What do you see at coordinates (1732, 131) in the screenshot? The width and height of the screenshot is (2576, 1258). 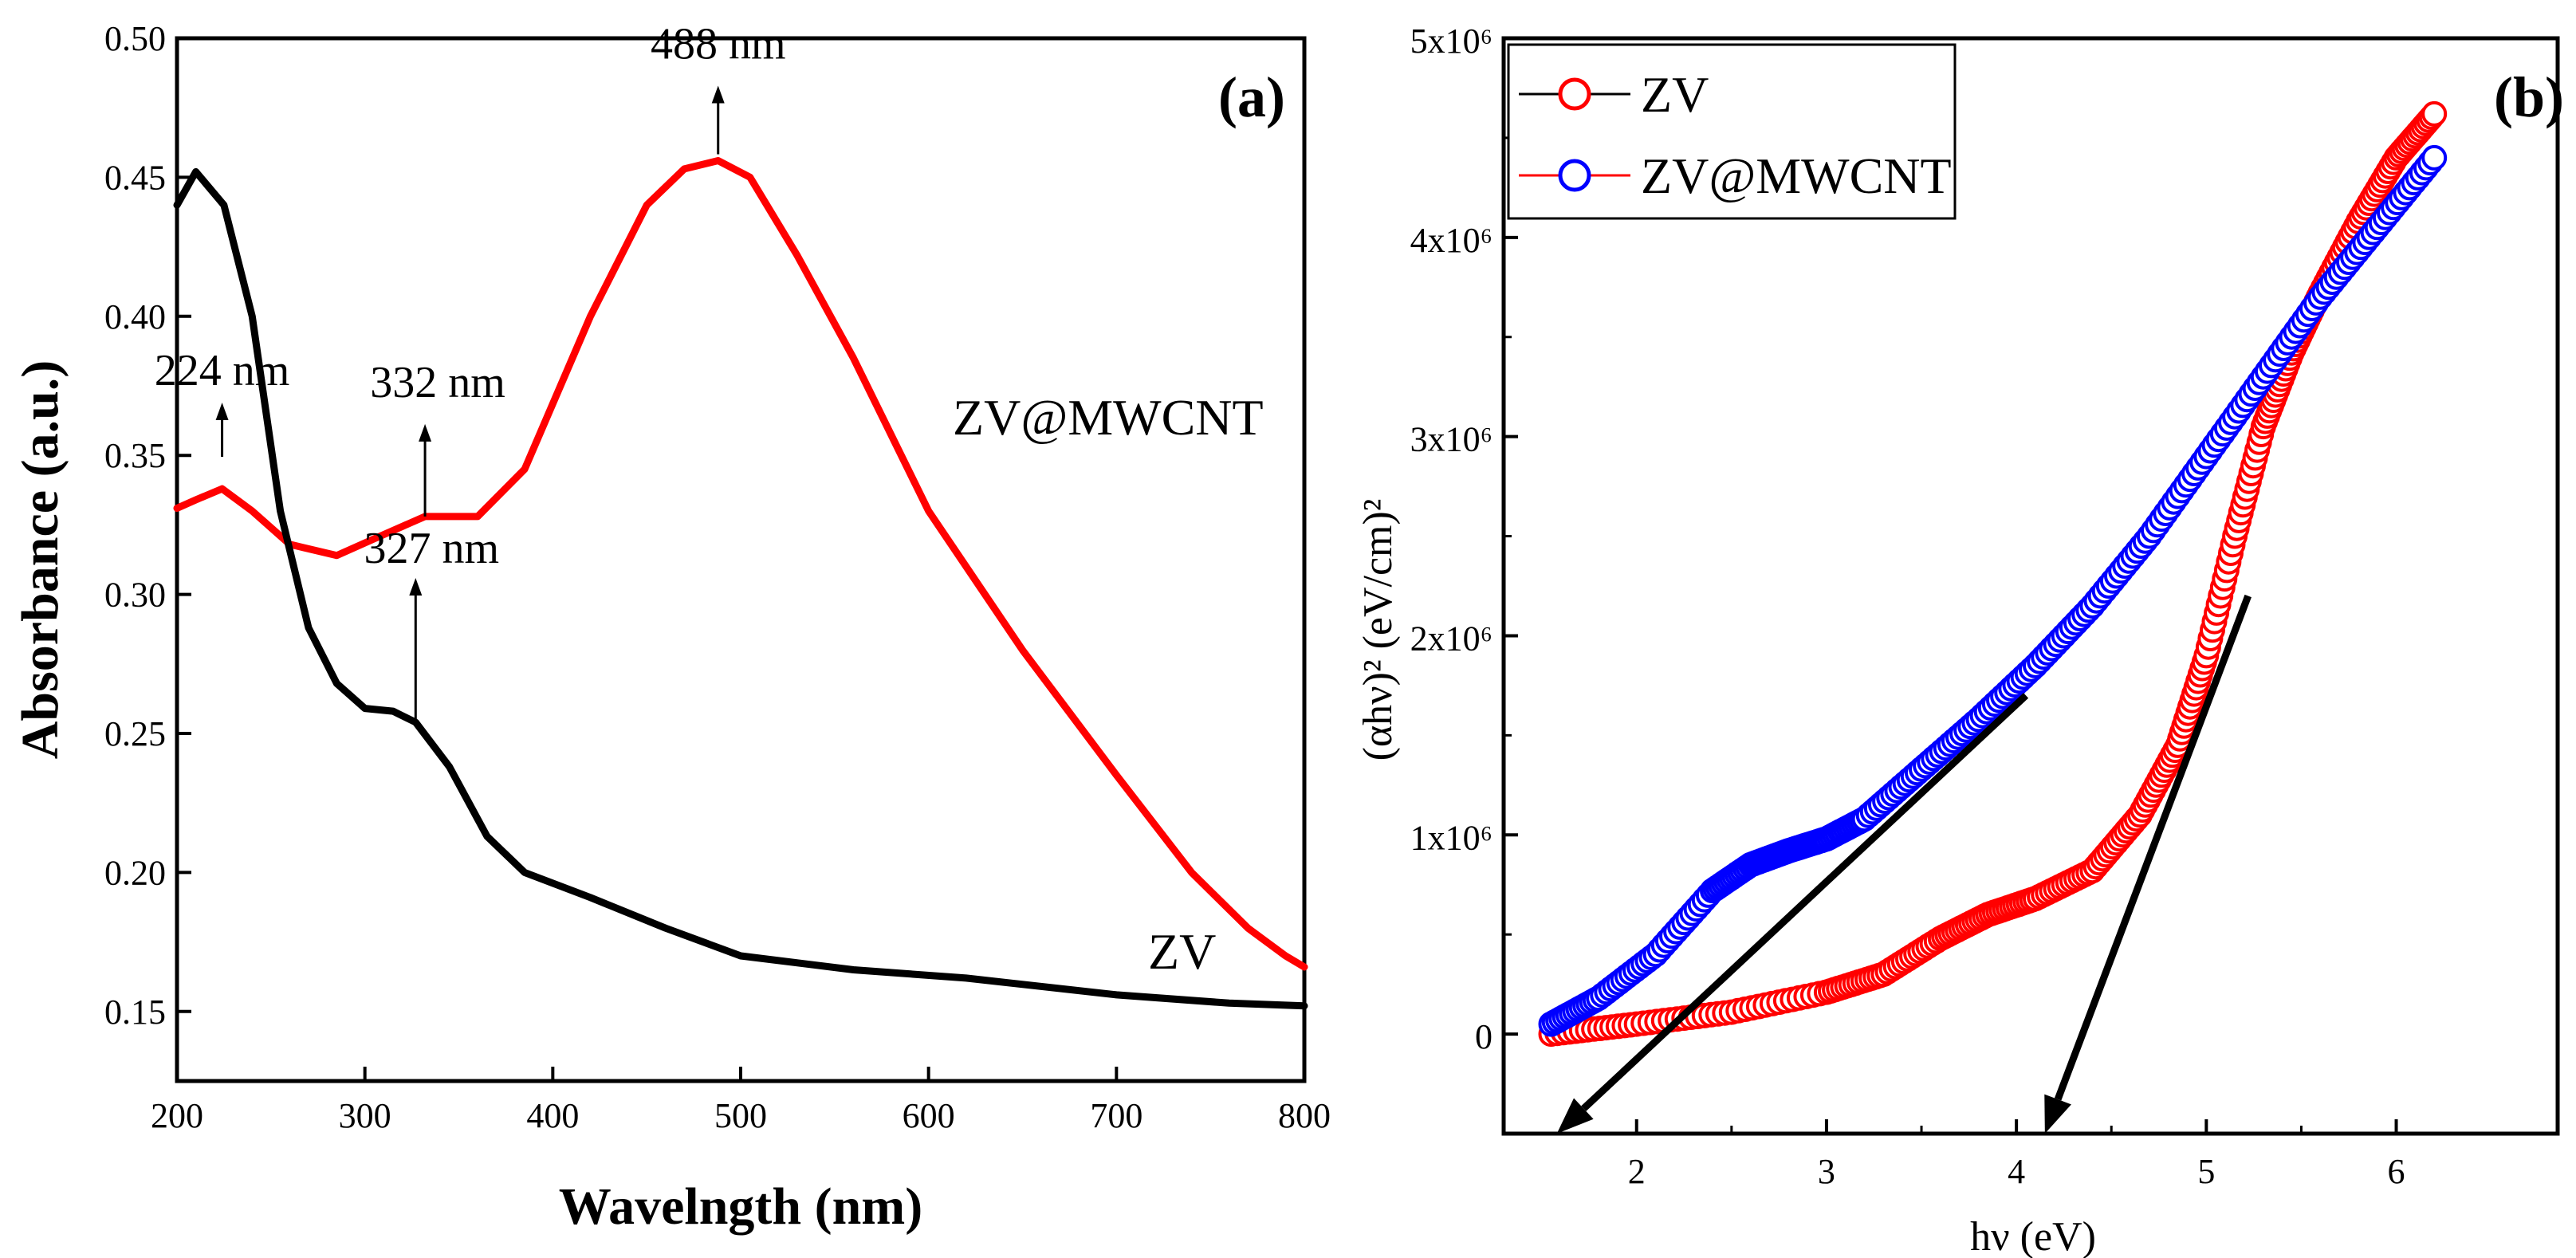 I see `panel-b-legend: ZV ZV@MWCNT` at bounding box center [1732, 131].